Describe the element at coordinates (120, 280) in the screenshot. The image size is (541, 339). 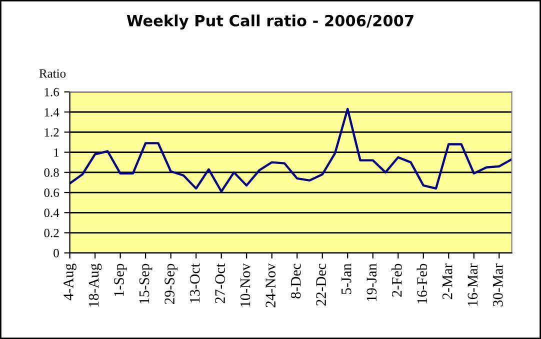
I see `x-tick-label: 1-Sep` at that location.